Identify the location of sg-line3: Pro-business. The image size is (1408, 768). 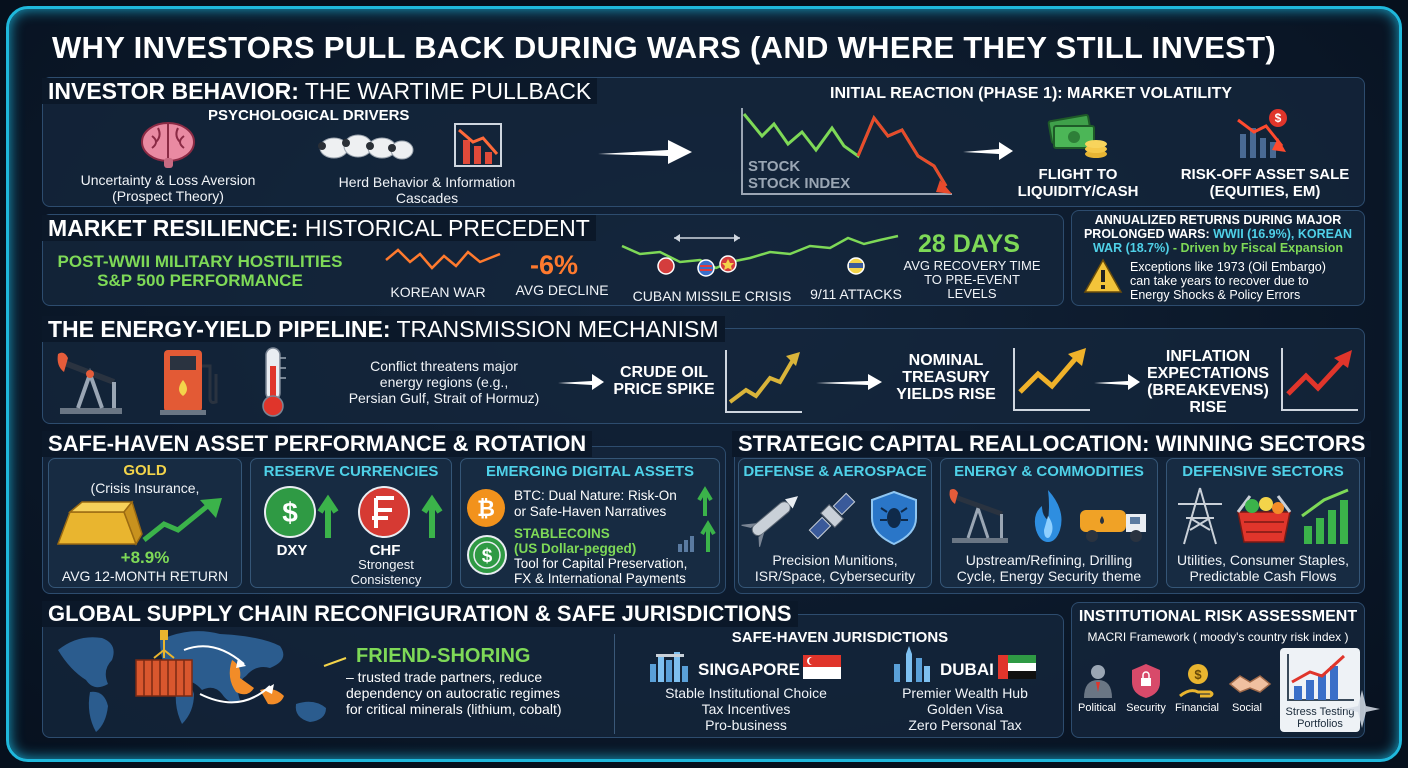
(746, 725).